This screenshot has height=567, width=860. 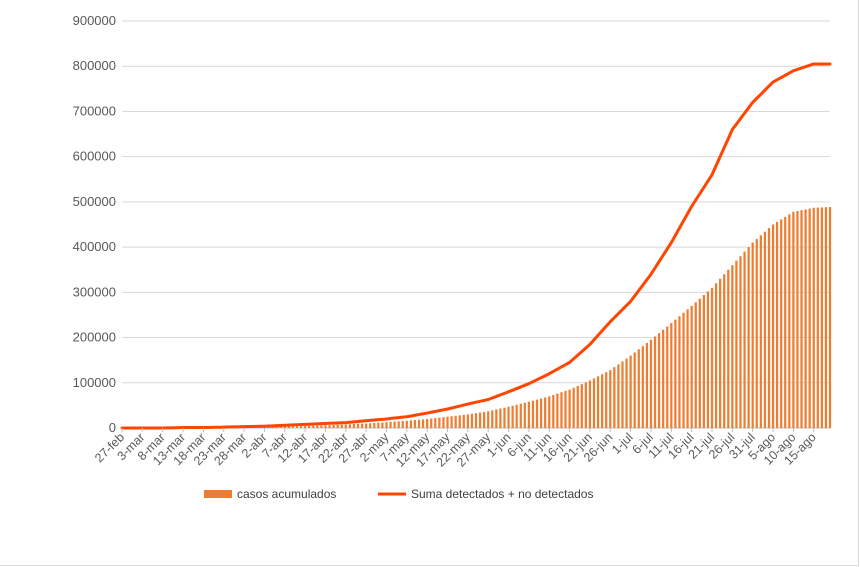 What do you see at coordinates (94, 382) in the screenshot?
I see `y-tick-label: 100000` at bounding box center [94, 382].